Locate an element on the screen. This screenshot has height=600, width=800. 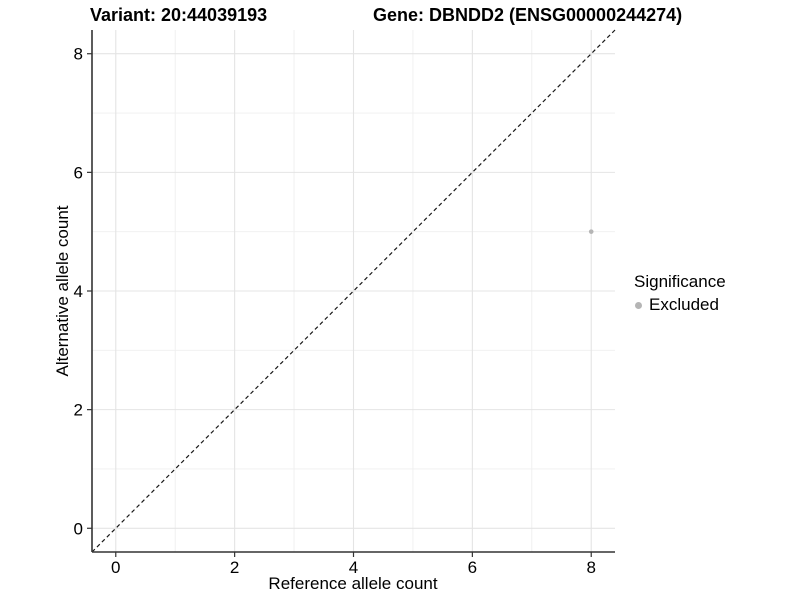
y-tick-label: 8 is located at coordinates (78, 54).